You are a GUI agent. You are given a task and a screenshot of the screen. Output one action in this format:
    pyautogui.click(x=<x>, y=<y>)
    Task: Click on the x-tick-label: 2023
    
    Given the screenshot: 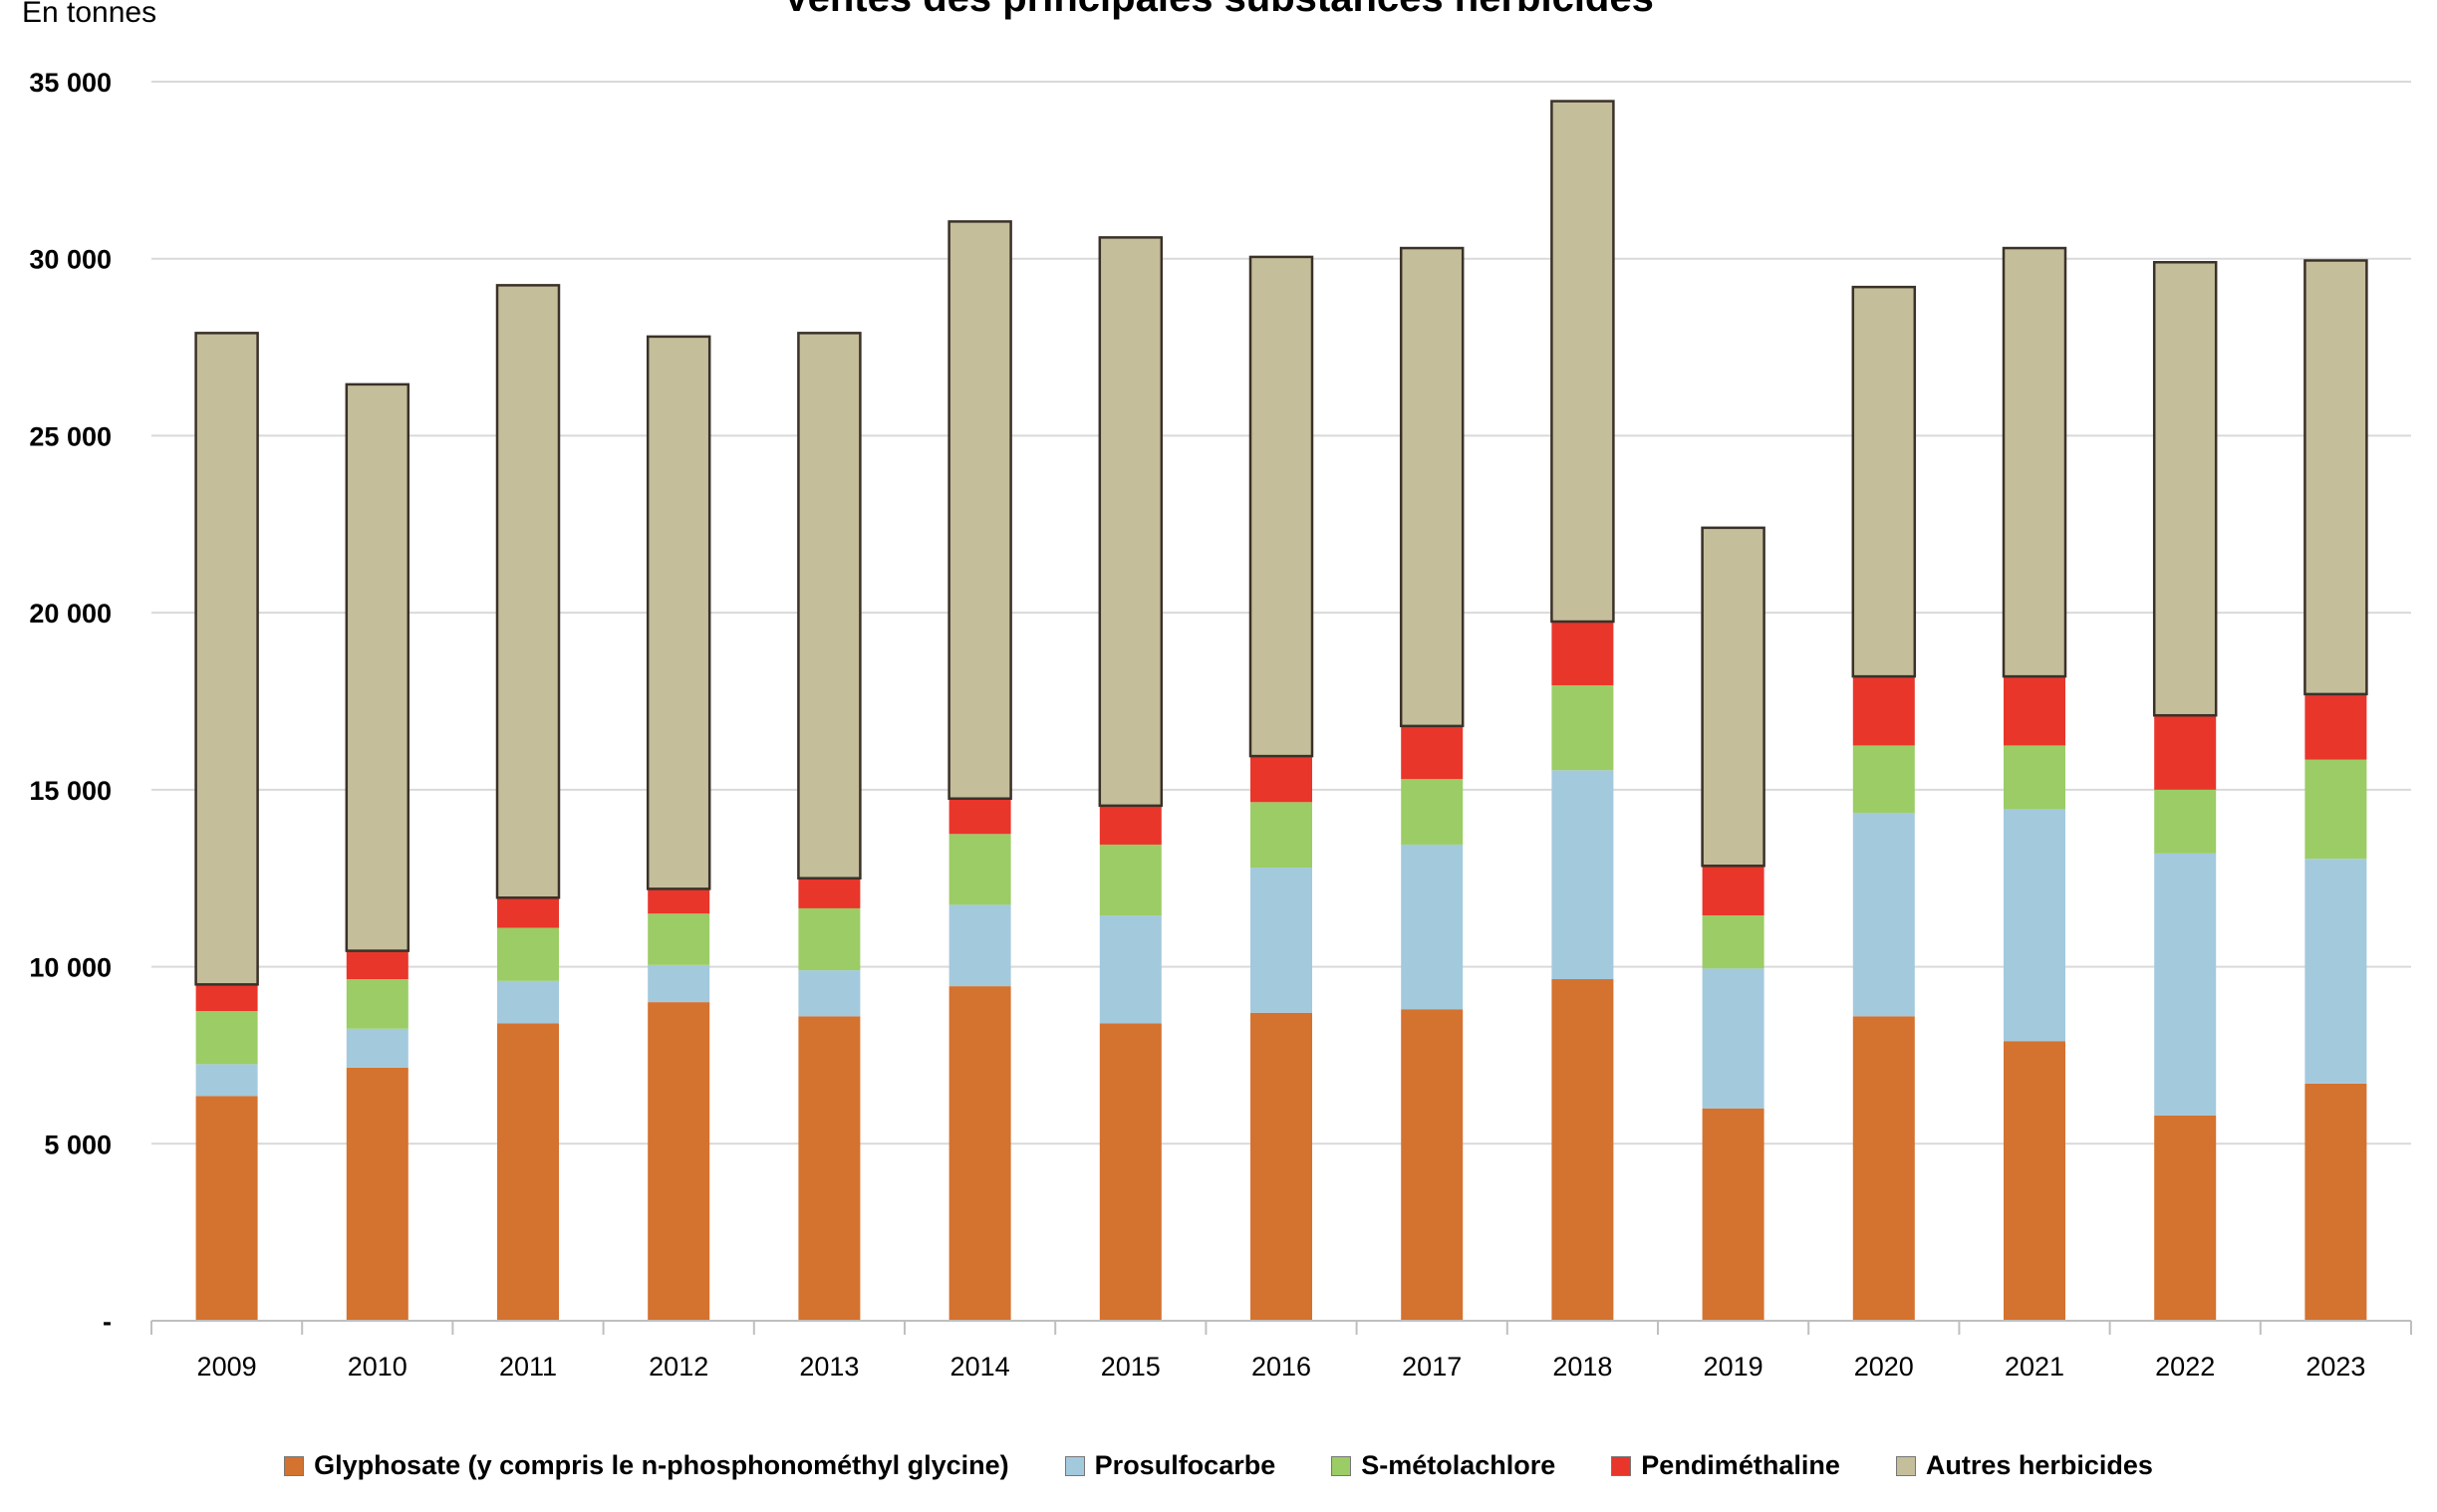 What is the action you would take?
    pyautogui.click(x=2335, y=1367)
    